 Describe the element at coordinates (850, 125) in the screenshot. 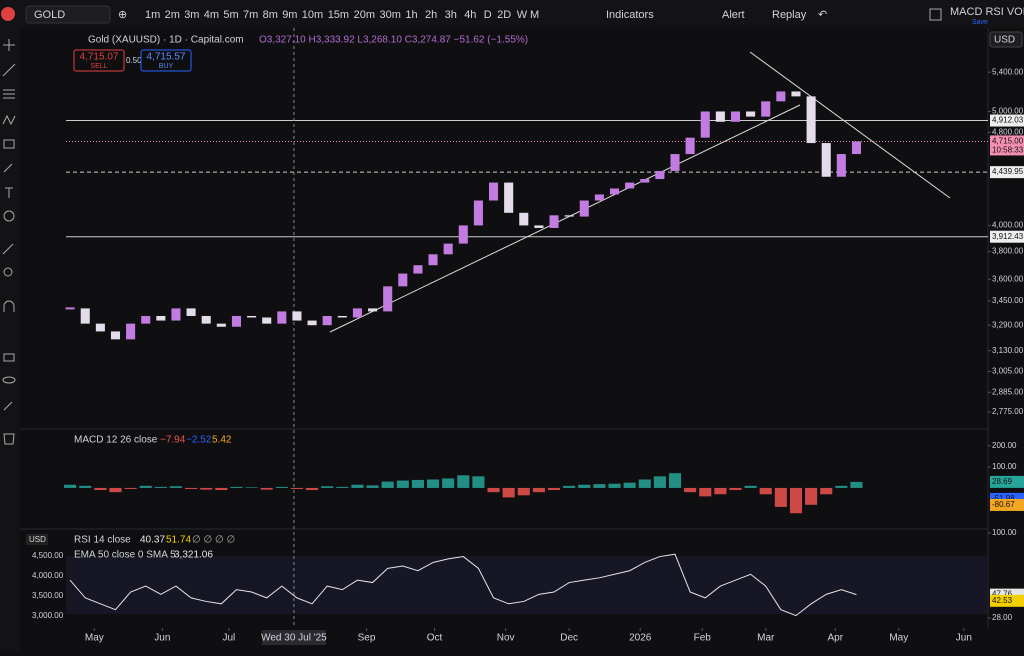

I see `trend-line` at that location.